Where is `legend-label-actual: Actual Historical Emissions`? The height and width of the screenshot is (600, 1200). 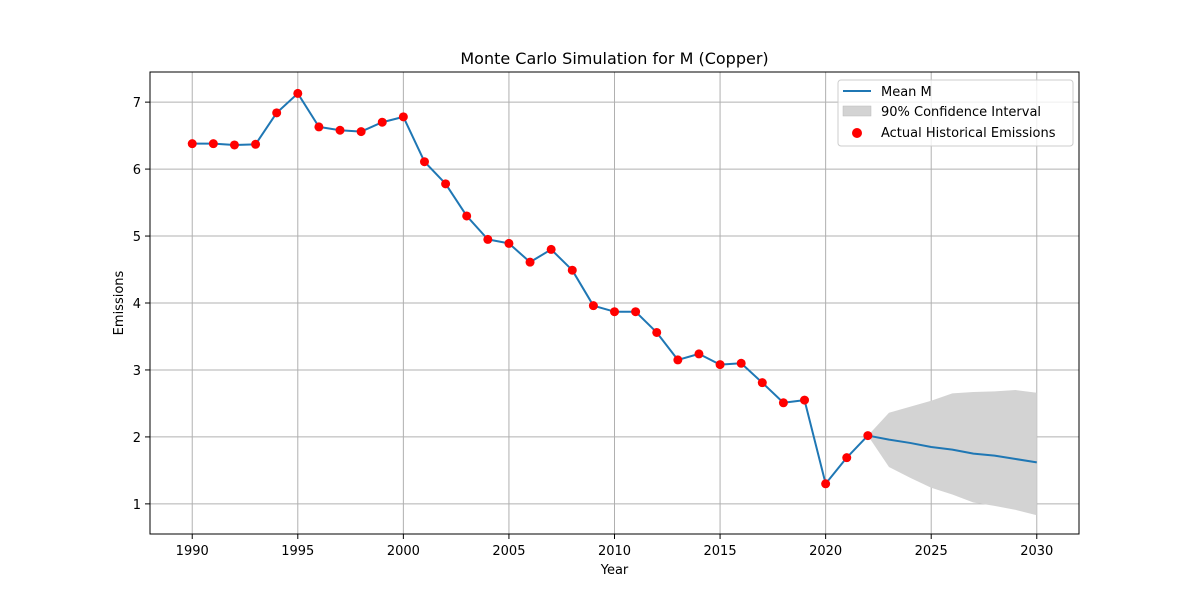 legend-label-actual: Actual Historical Emissions is located at coordinates (968, 133).